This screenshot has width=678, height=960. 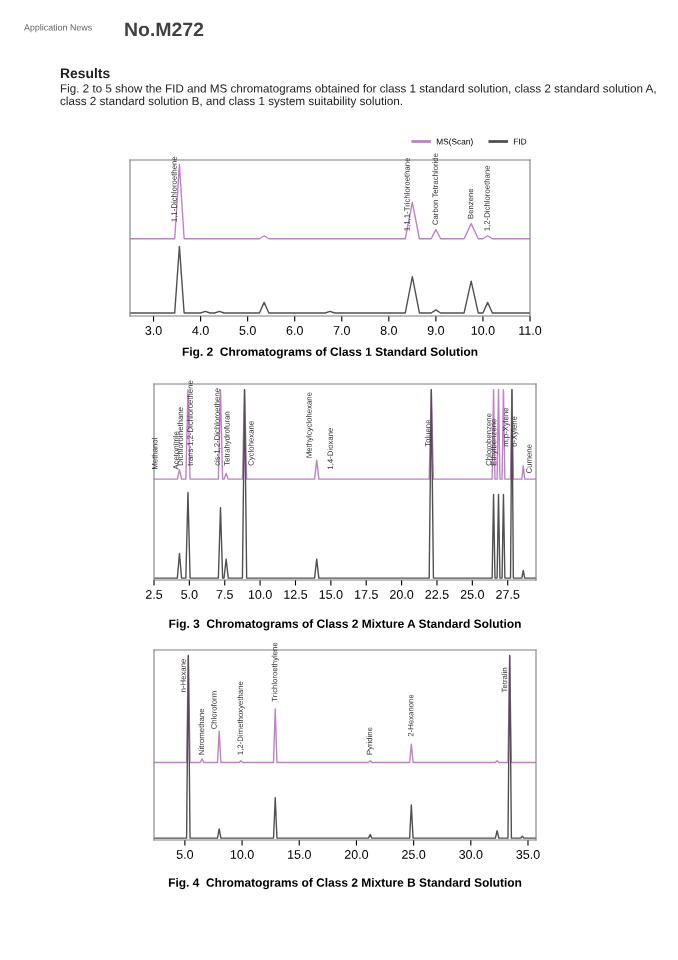 What do you see at coordinates (164, 29) in the screenshot?
I see `text: No.M272` at bounding box center [164, 29].